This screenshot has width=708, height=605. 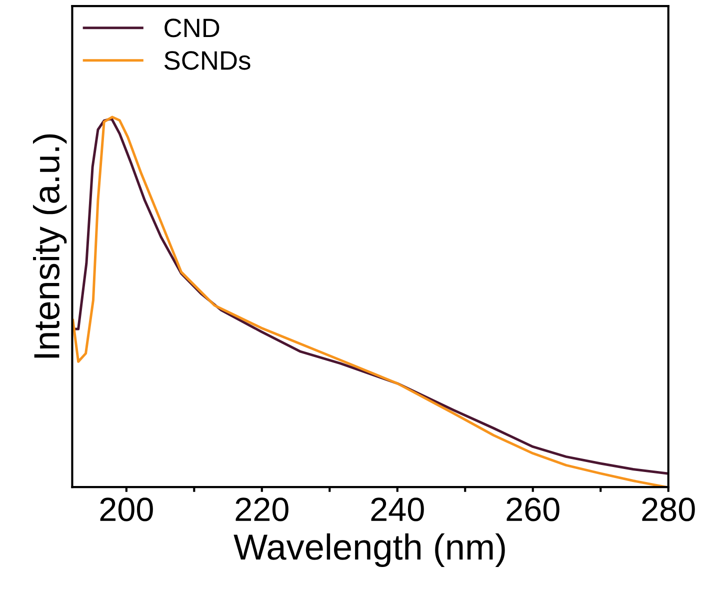 I want to click on legend-label: CND, so click(x=192, y=28).